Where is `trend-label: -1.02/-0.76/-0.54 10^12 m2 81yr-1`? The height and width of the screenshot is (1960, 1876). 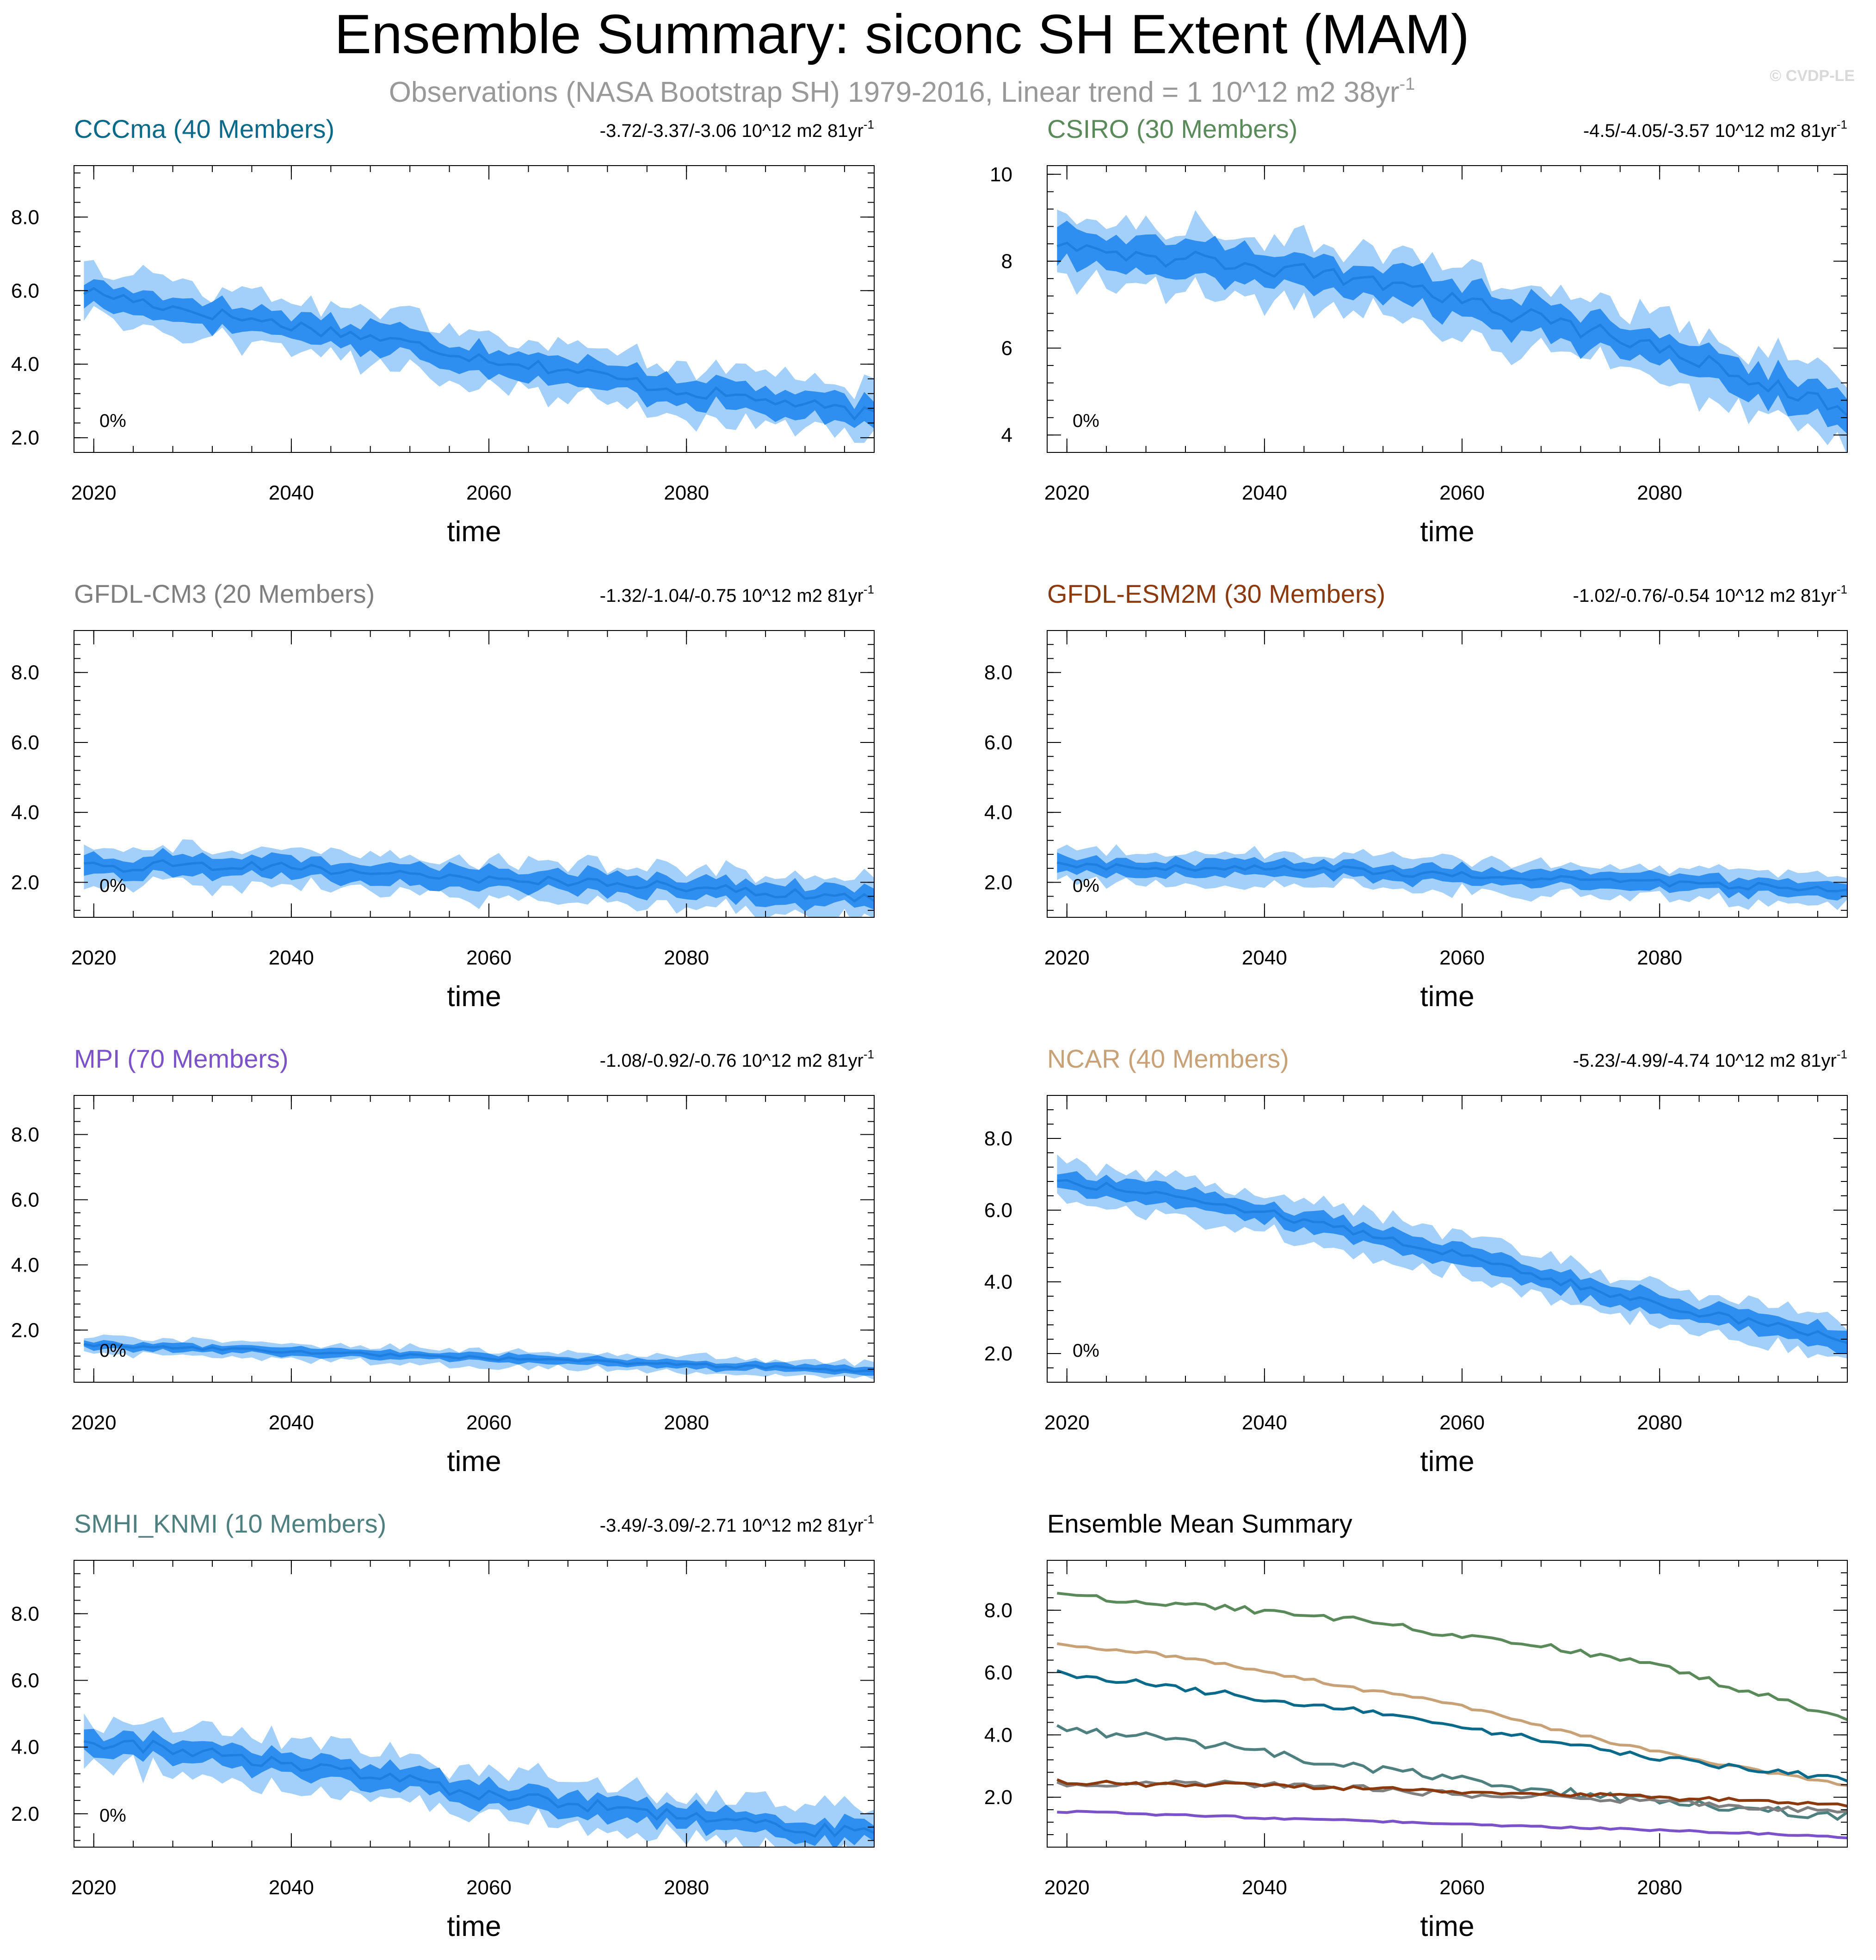
trend-label: -1.02/-0.76/-0.54 10^12 m2 81yr-1 is located at coordinates (1710, 594).